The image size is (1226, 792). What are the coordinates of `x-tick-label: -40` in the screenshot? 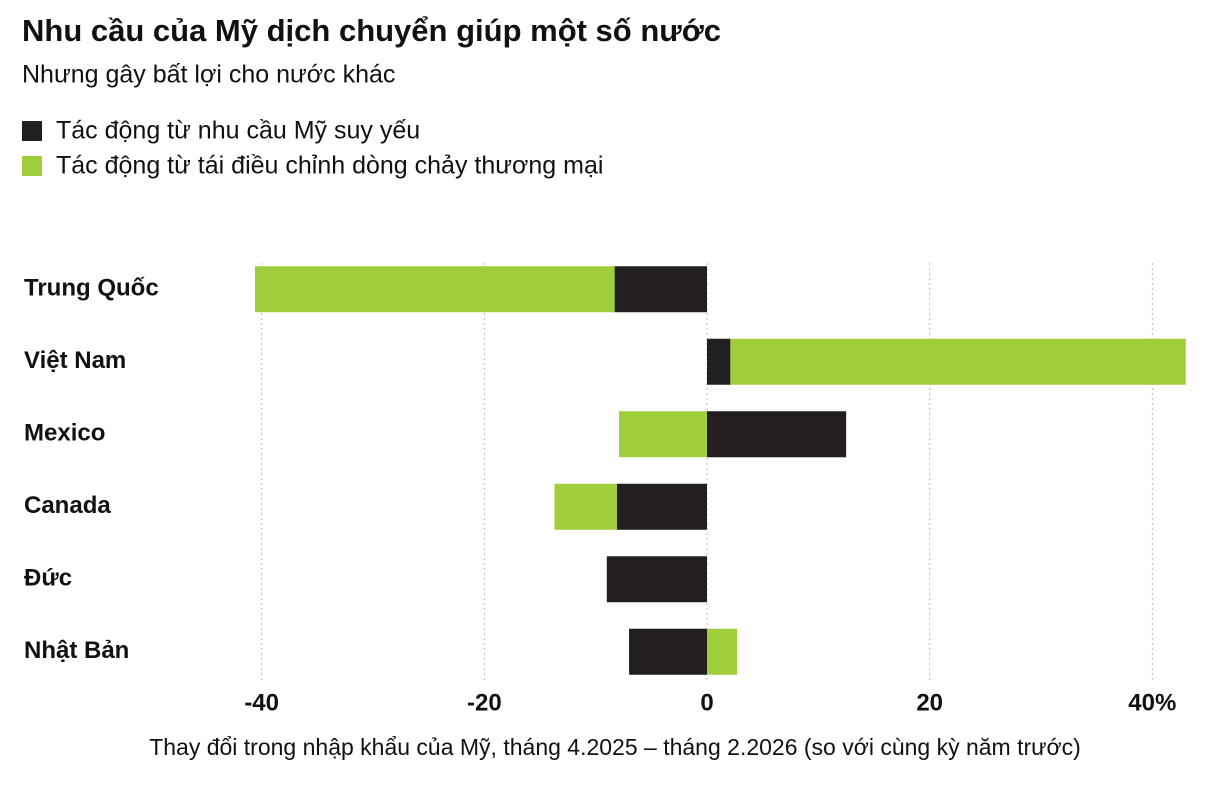 It's located at (261, 702).